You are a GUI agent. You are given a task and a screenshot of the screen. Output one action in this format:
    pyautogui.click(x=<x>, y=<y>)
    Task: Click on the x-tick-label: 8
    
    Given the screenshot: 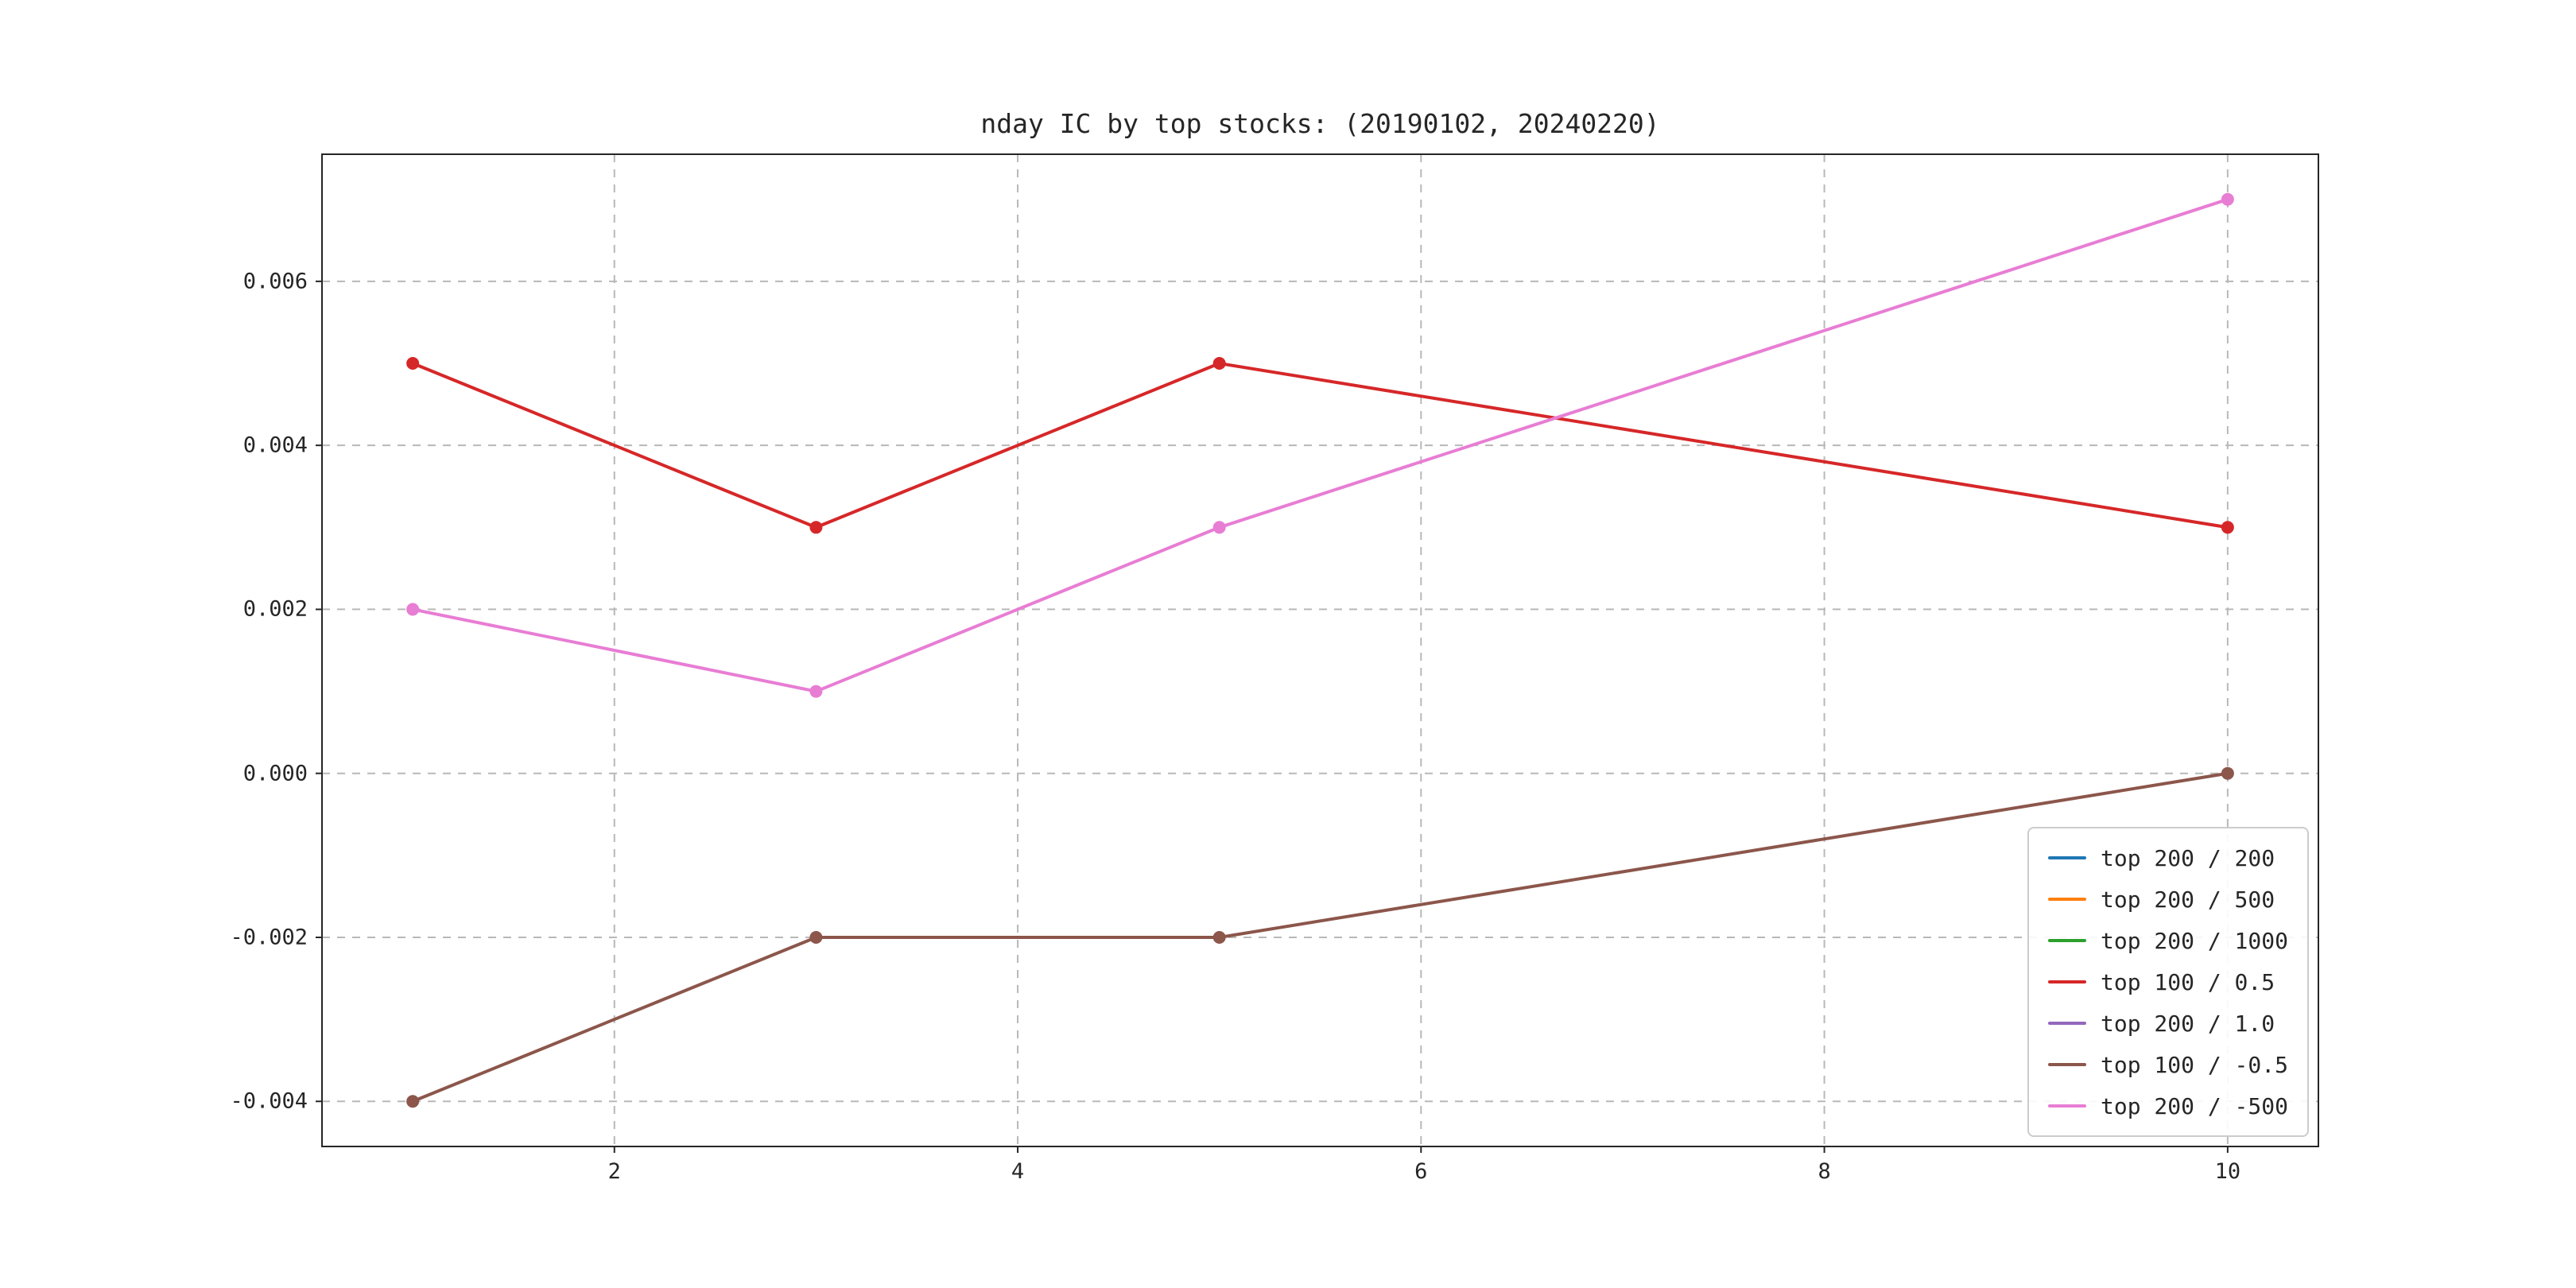 What is the action you would take?
    pyautogui.click(x=1825, y=1171)
    